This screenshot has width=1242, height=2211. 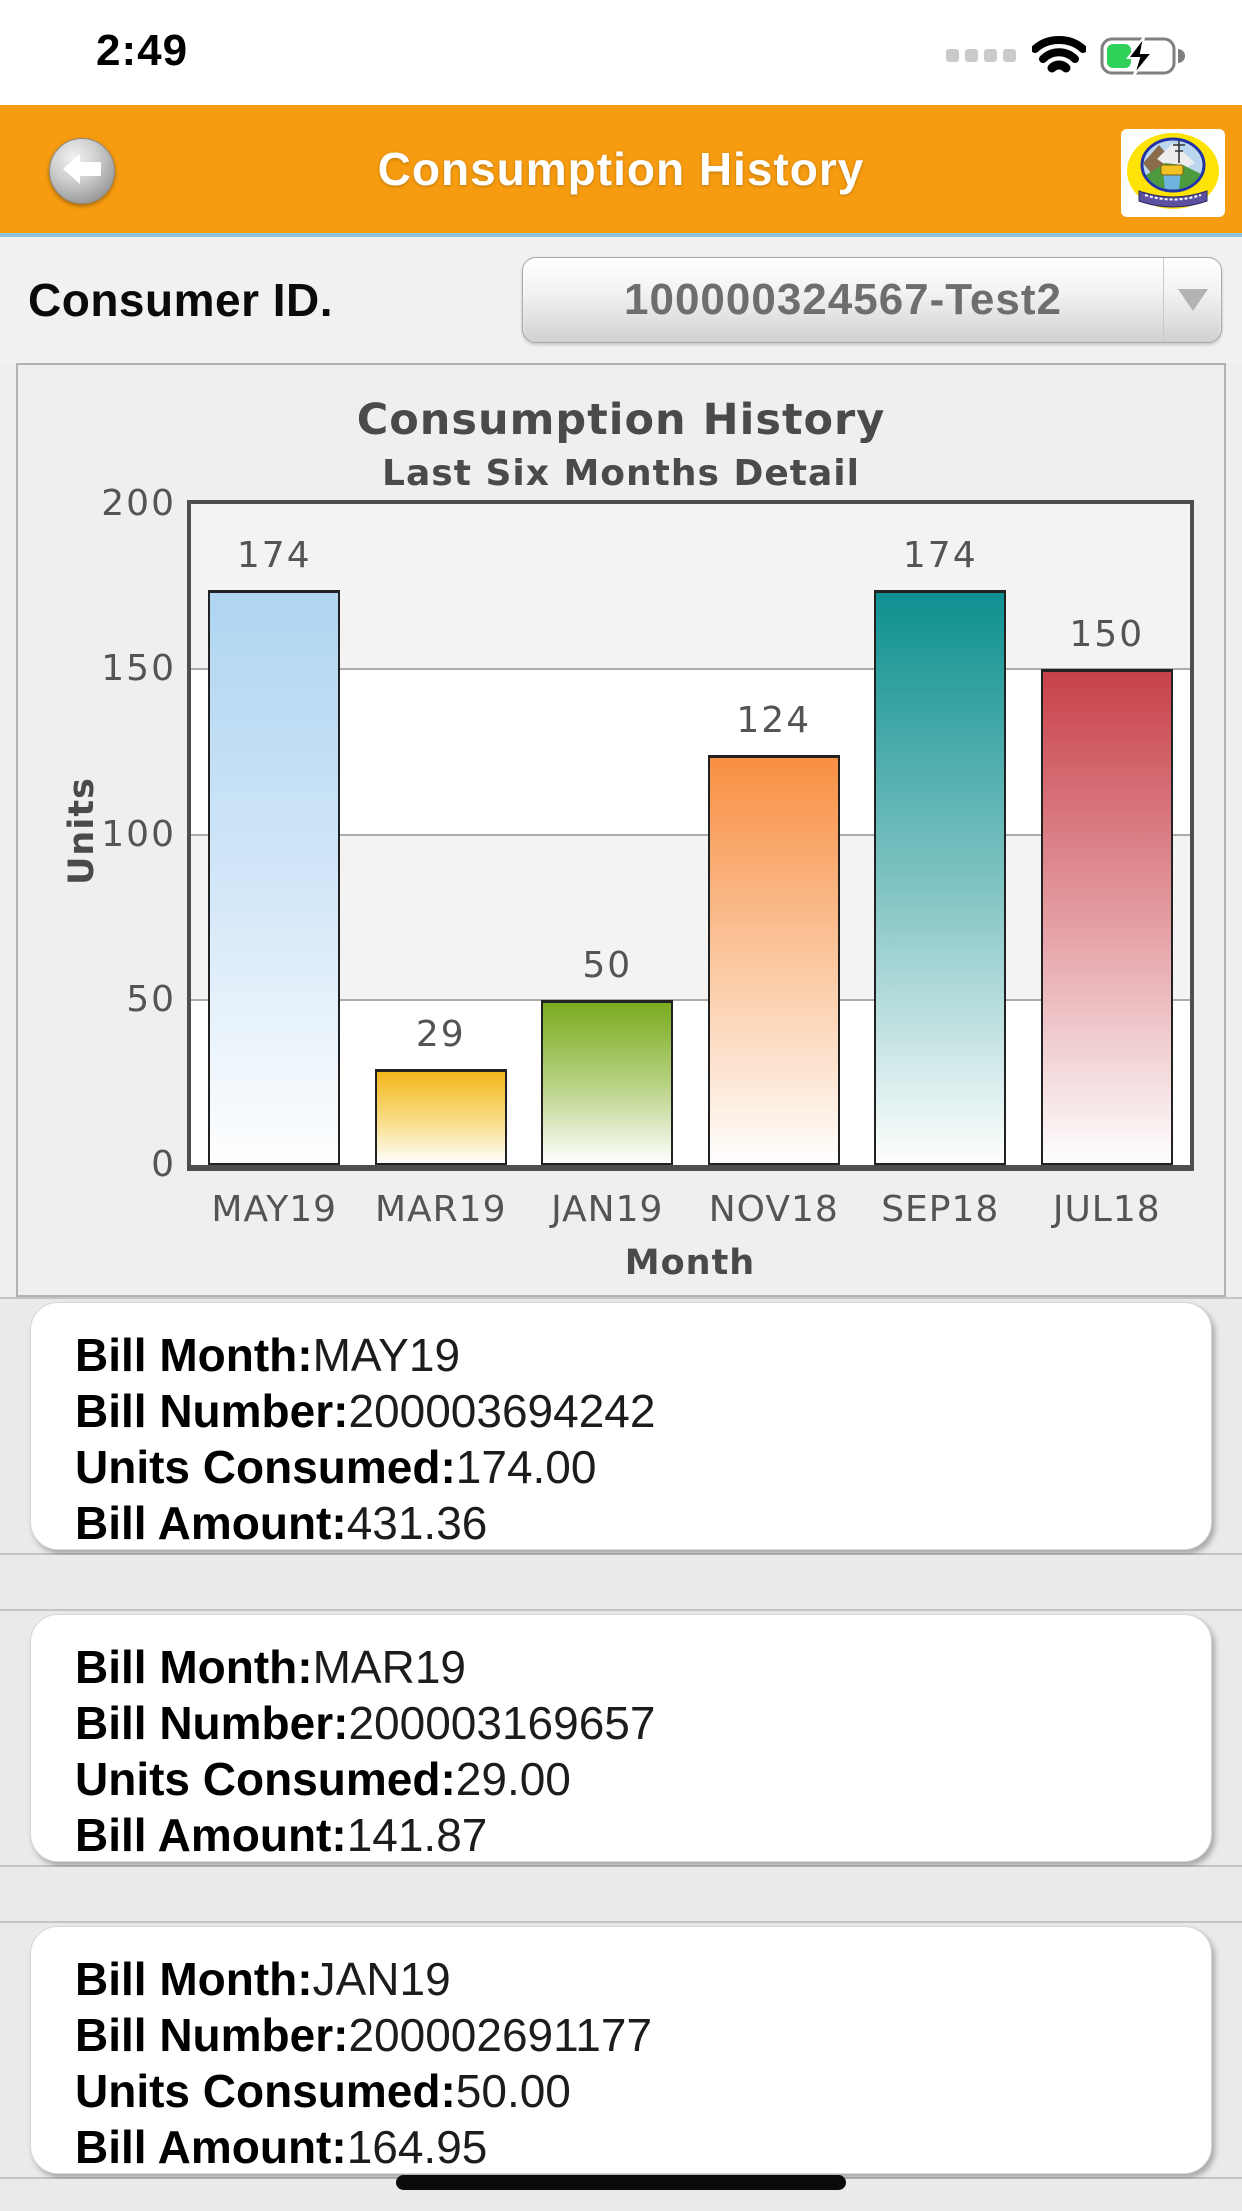 I want to click on x-label-NOV18: NOV18, so click(x=773, y=1209).